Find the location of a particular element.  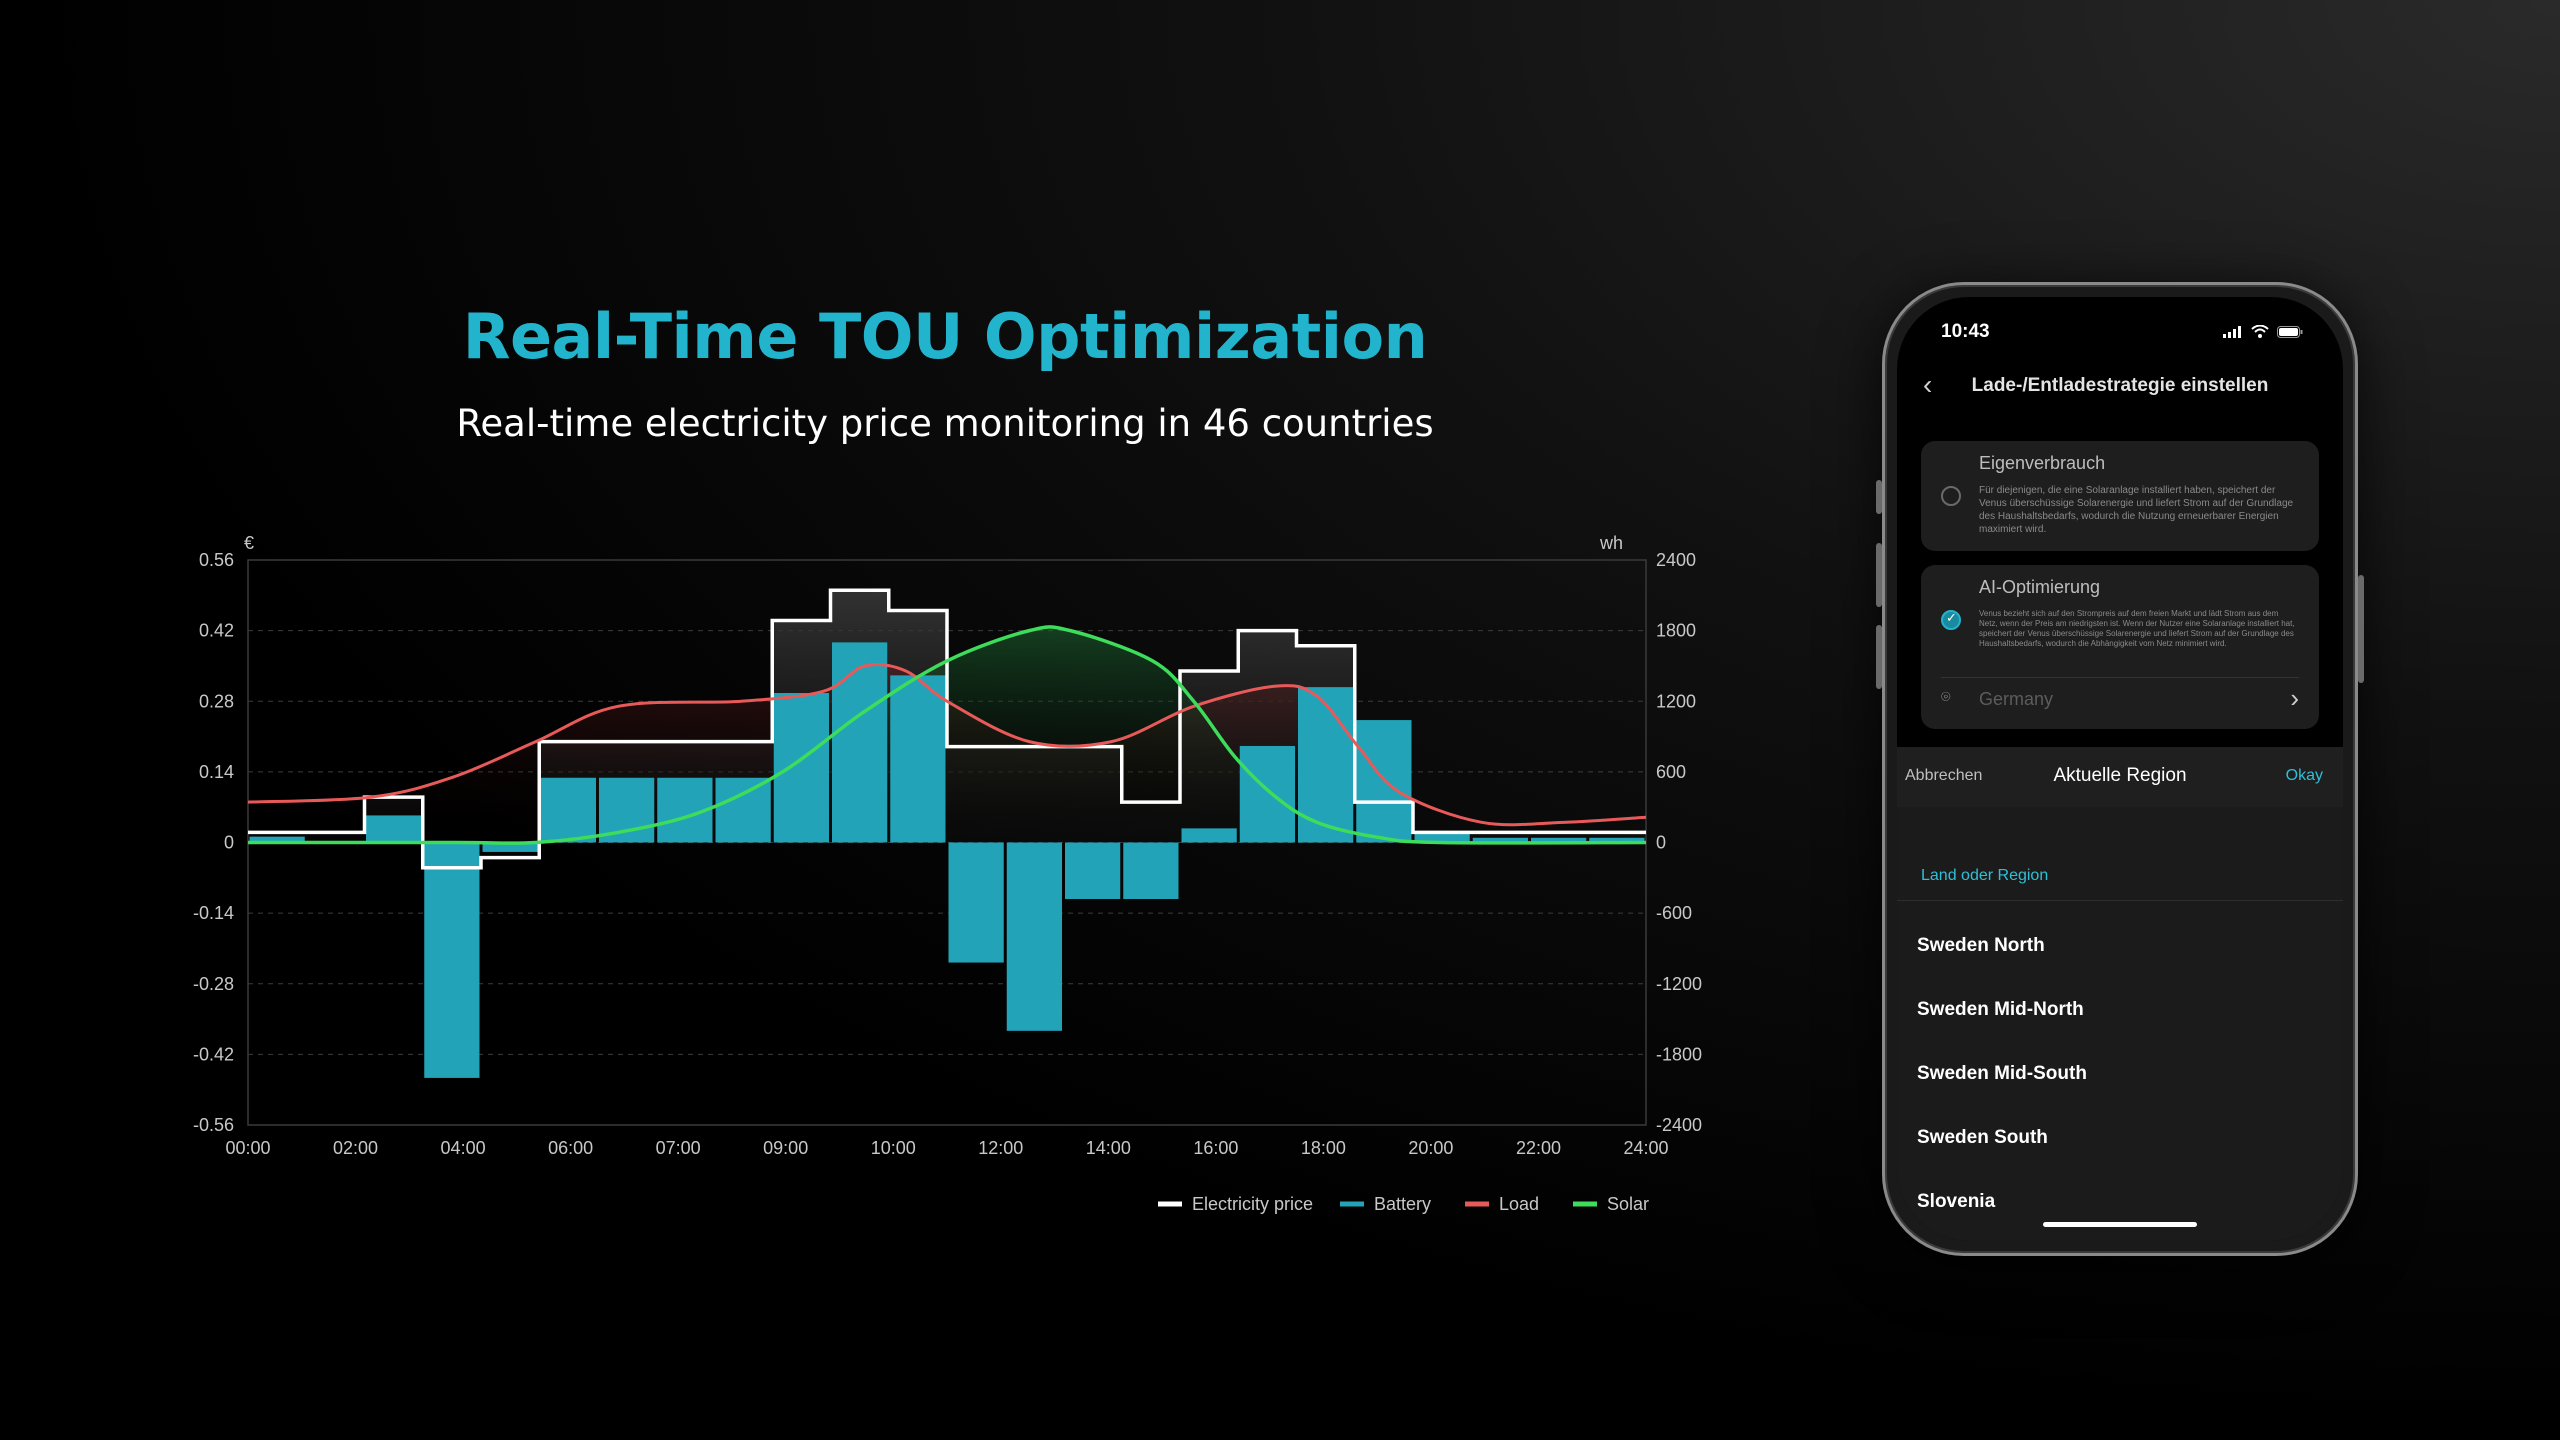

x-tick-label: 24:00 is located at coordinates (1645, 1148).